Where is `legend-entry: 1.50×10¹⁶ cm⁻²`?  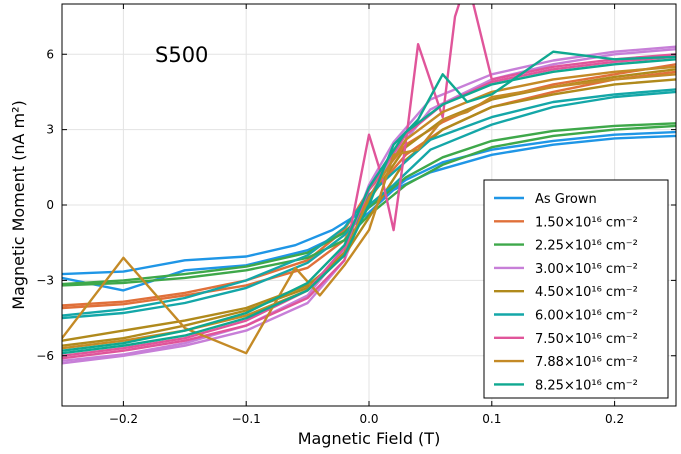 legend-entry: 1.50×10¹⁶ cm⁻² is located at coordinates (566, 222).